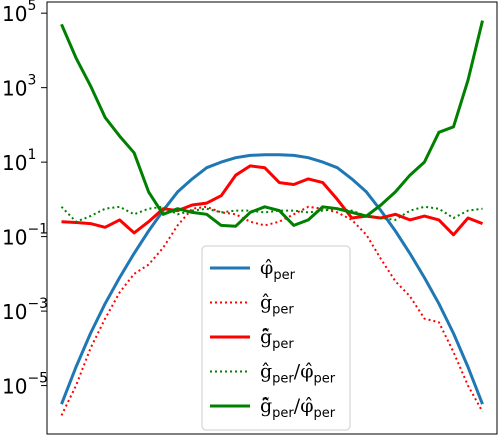  Describe the element at coordinates (277, 305) in the screenshot. I see `legend-label-1: ĝper` at that location.